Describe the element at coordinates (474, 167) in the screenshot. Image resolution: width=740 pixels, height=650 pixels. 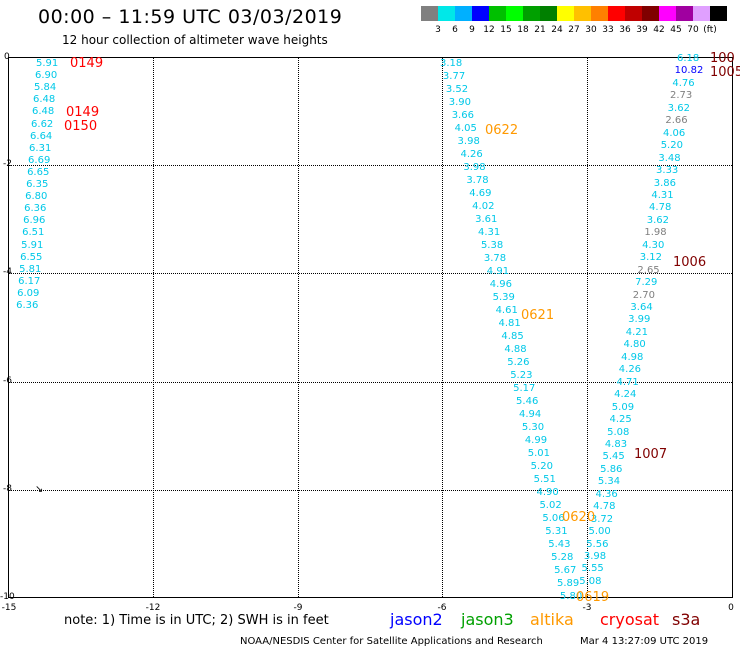
I see `middle-track-value: 3.98` at that location.